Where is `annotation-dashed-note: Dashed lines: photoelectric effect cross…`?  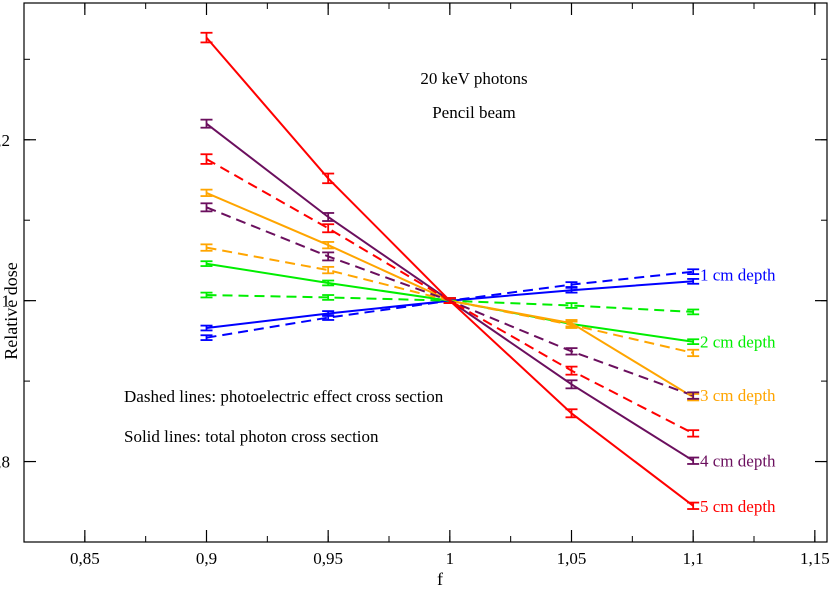 annotation-dashed-note: Dashed lines: photoelectric effect cross… is located at coordinates (284, 396).